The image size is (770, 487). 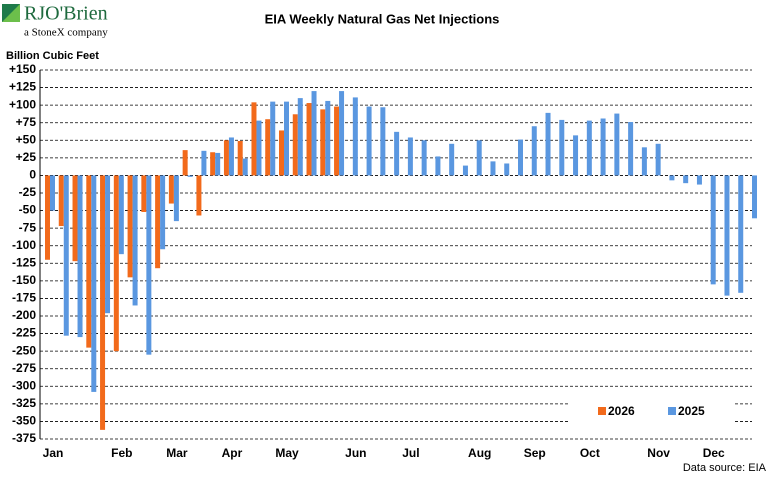 I want to click on y-tick-label: -175, so click(x=24, y=298).